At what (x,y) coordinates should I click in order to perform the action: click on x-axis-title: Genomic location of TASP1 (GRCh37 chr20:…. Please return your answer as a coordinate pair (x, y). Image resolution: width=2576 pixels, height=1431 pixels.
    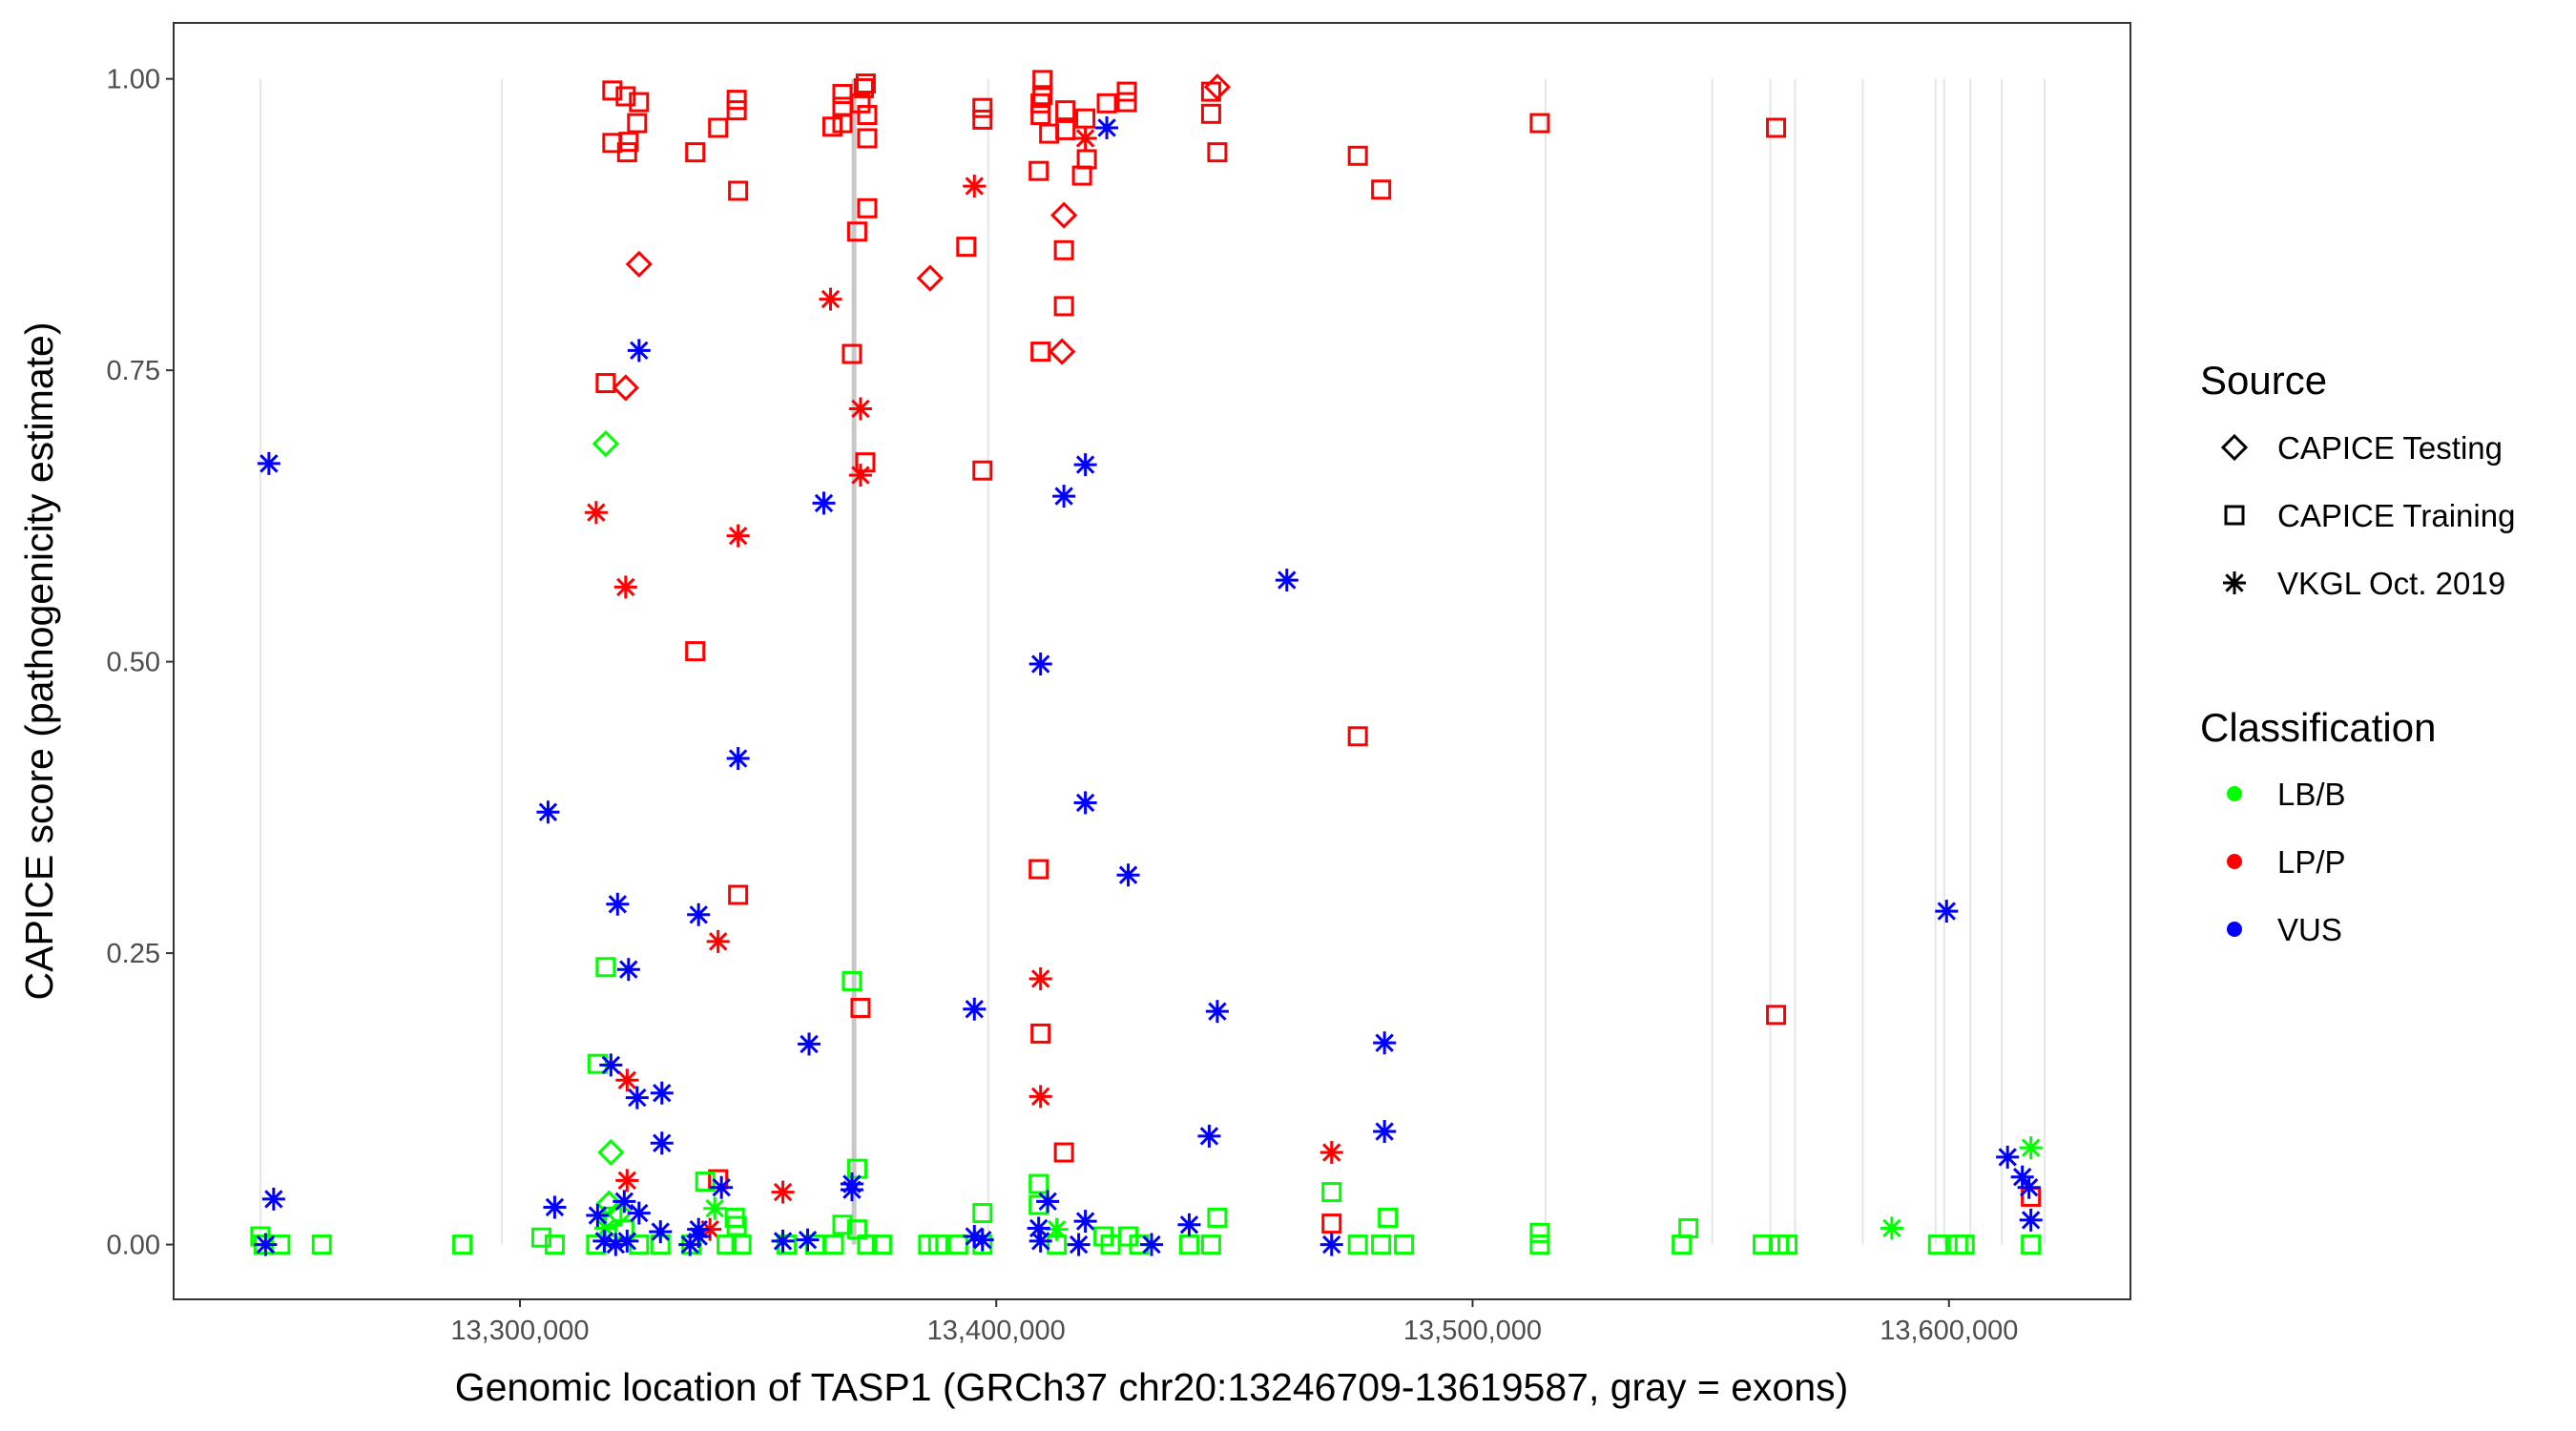
    Looking at the image, I should click on (1152, 1387).